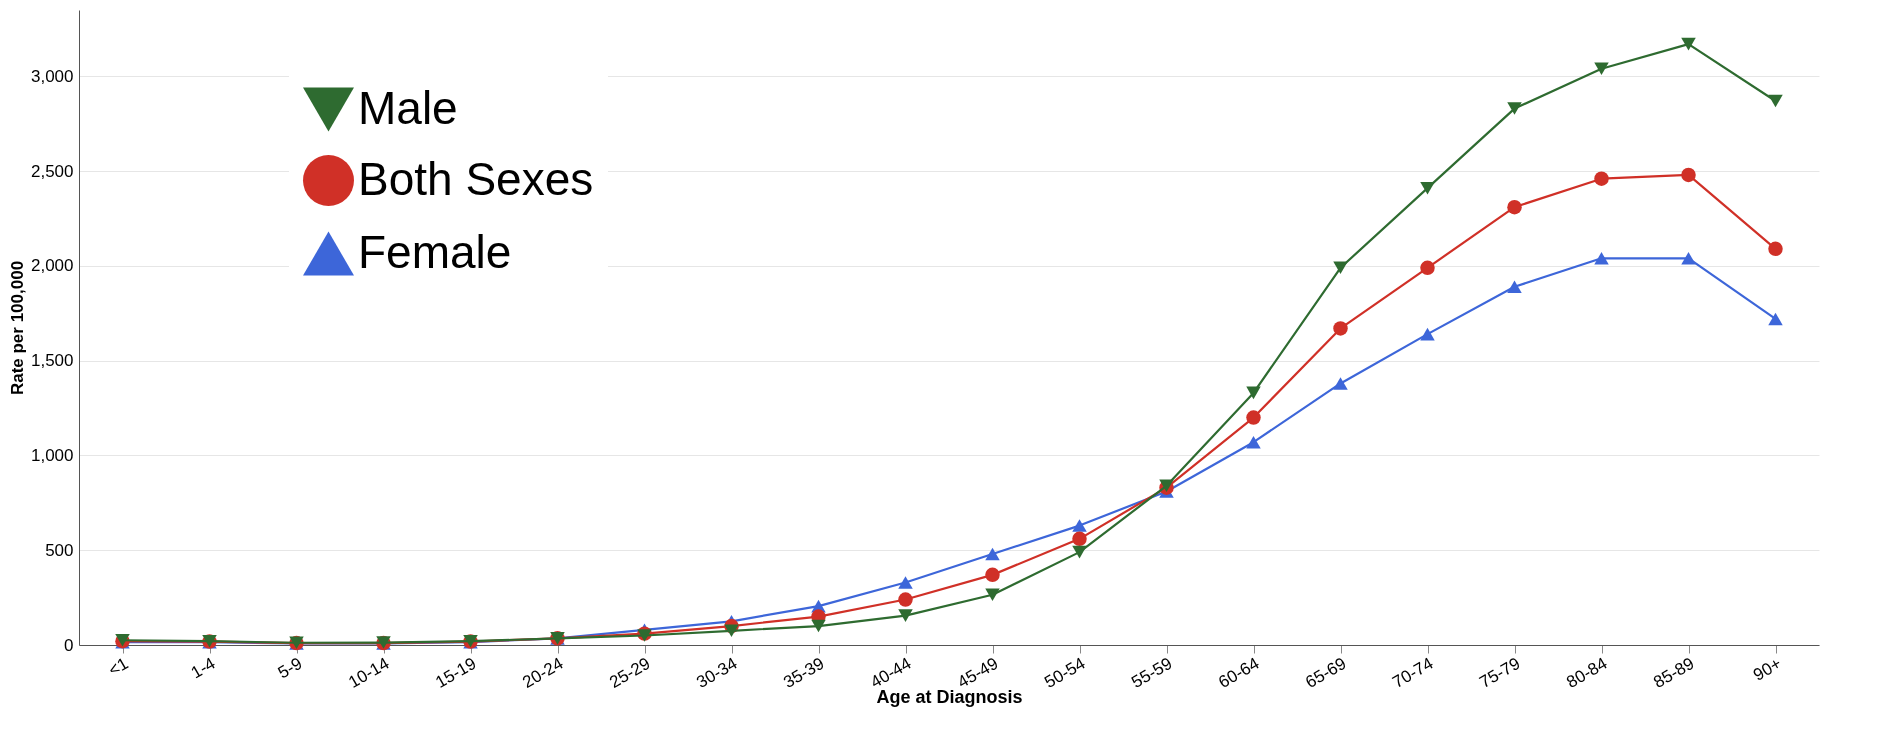 This screenshot has height=741, width=1877. Describe the element at coordinates (290, 668) in the screenshot. I see `x-tick-label: 5-9` at that location.